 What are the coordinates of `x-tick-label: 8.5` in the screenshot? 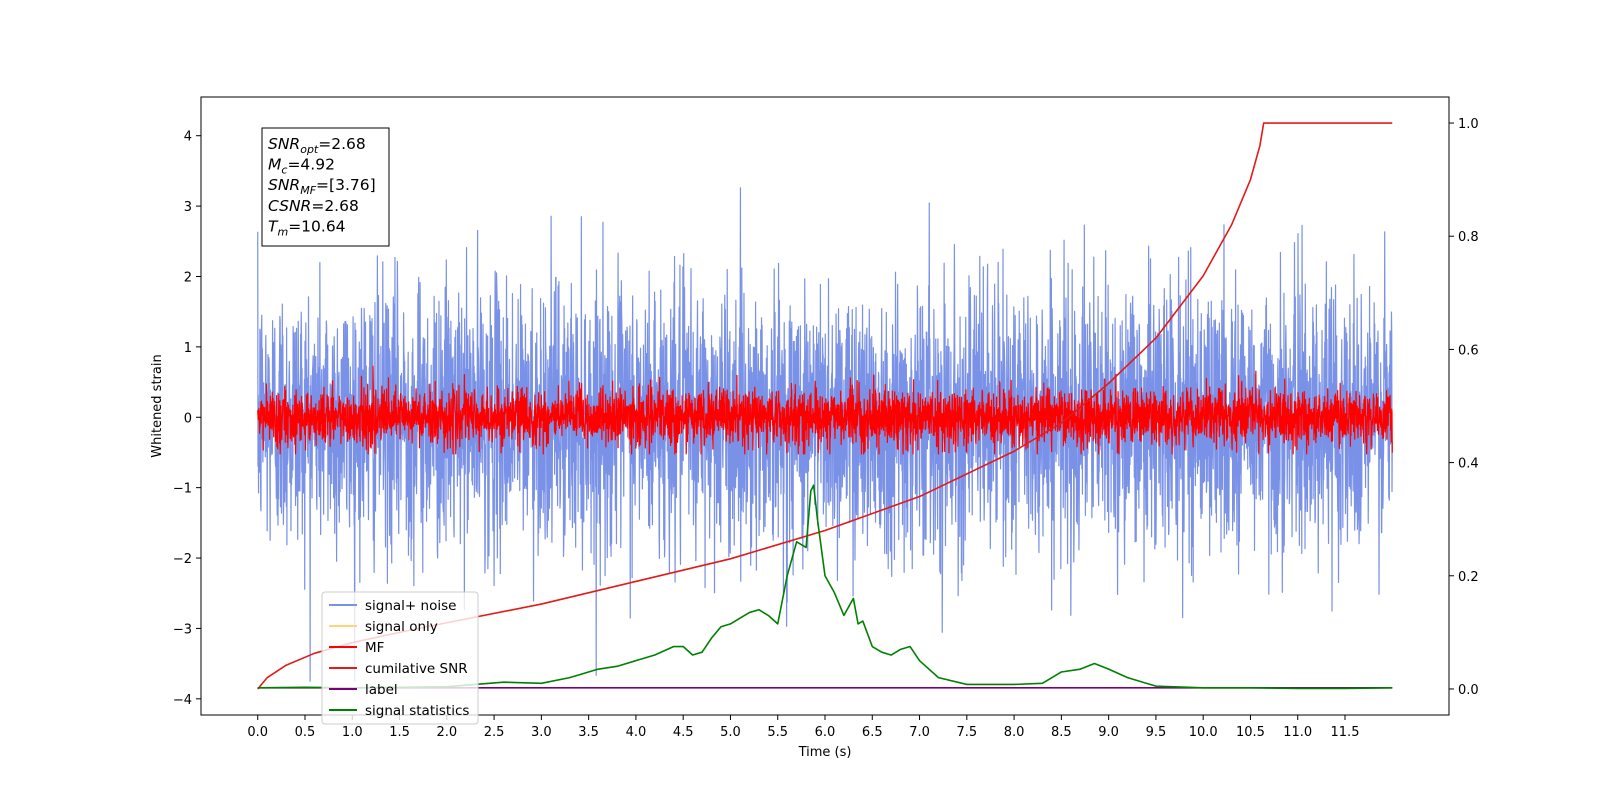 It's located at (1061, 732).